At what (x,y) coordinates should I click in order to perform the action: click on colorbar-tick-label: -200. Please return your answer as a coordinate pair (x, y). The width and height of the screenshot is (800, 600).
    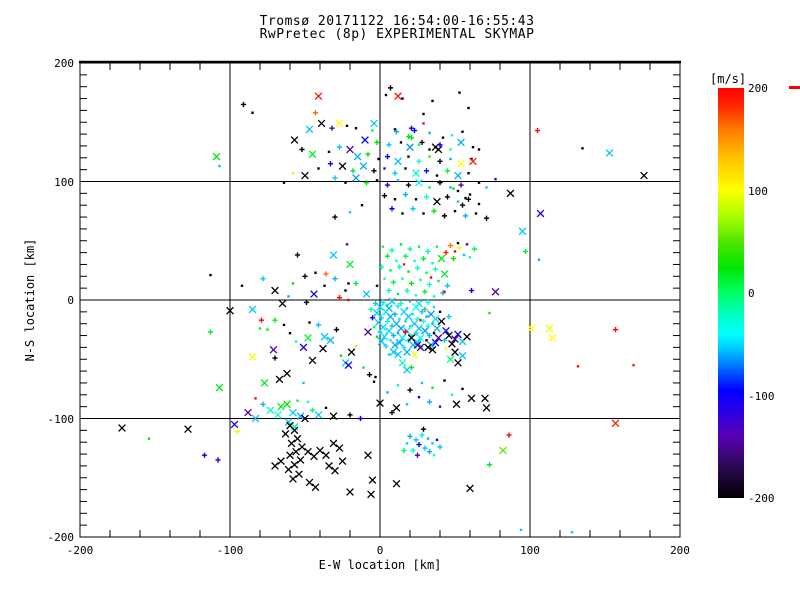
    Looking at the image, I should click on (761, 498).